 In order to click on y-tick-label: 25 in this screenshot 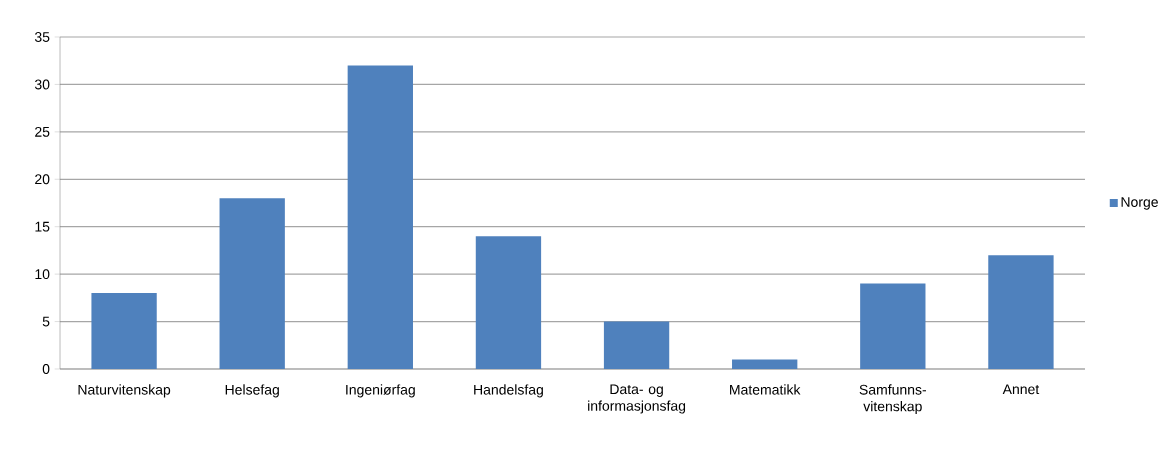, I will do `click(42, 131)`.